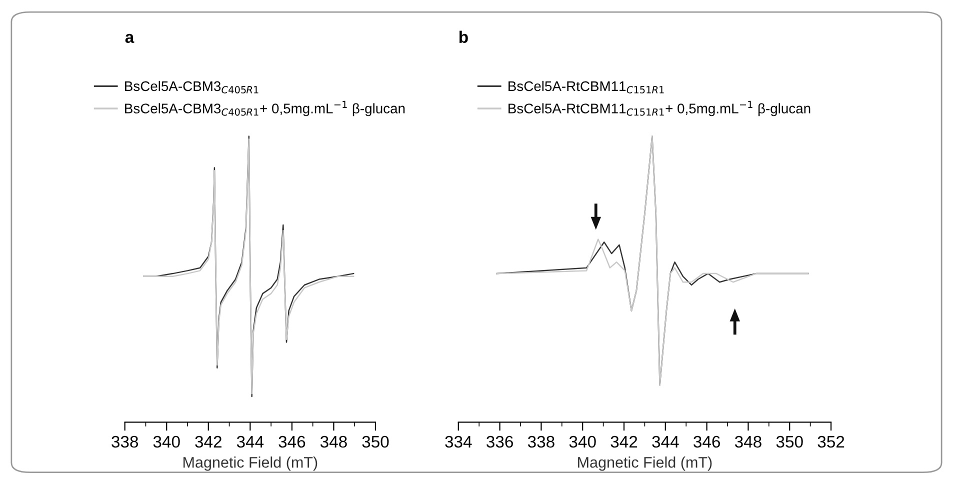 This screenshot has width=953, height=482. I want to click on legend-label: BsCel5A-CBM3$_{C405R1}$, so click(191, 87).